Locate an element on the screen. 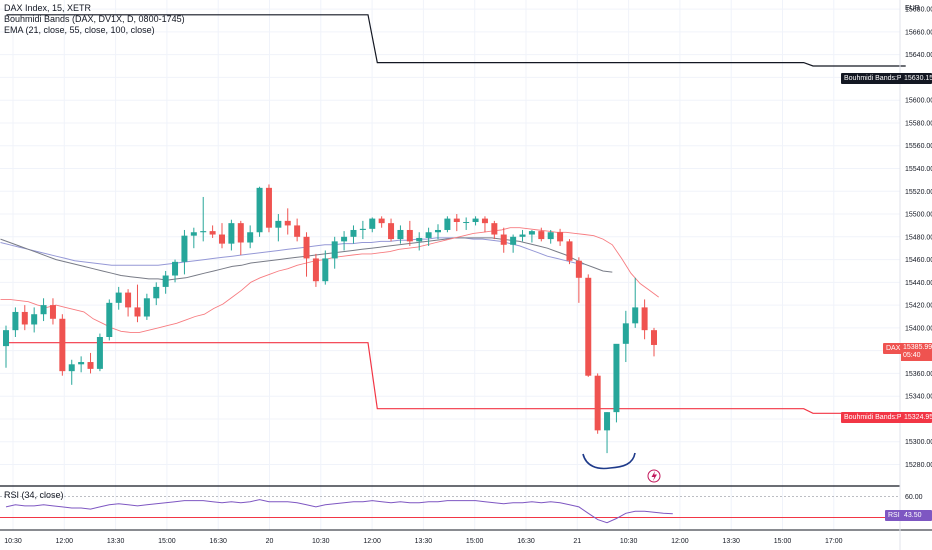 The width and height of the screenshot is (932, 550). price-tick-label: 15340.00 is located at coordinates (918, 397).